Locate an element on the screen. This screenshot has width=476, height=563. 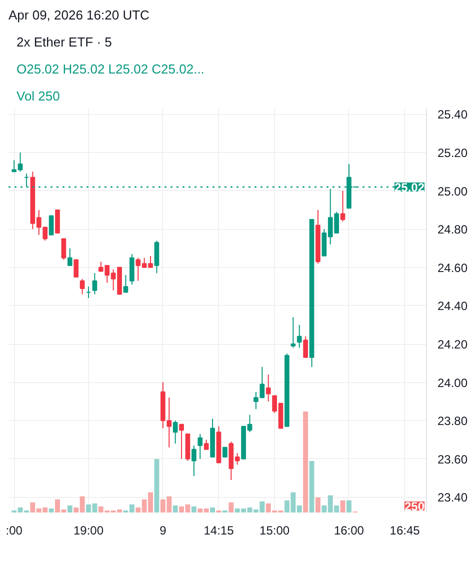
ref-line-label: 25.02 is located at coordinates (409, 187).